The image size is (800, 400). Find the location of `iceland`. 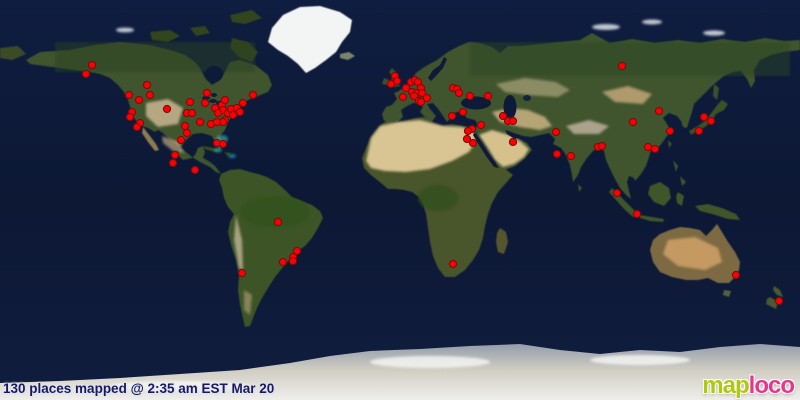

iceland is located at coordinates (347, 56).